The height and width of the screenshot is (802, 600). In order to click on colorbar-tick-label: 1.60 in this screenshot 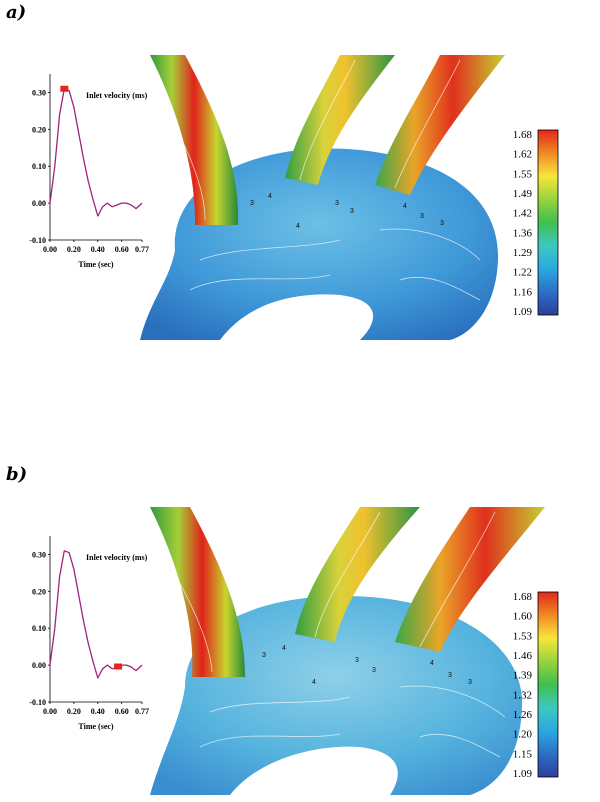, I will do `click(523, 617)`.